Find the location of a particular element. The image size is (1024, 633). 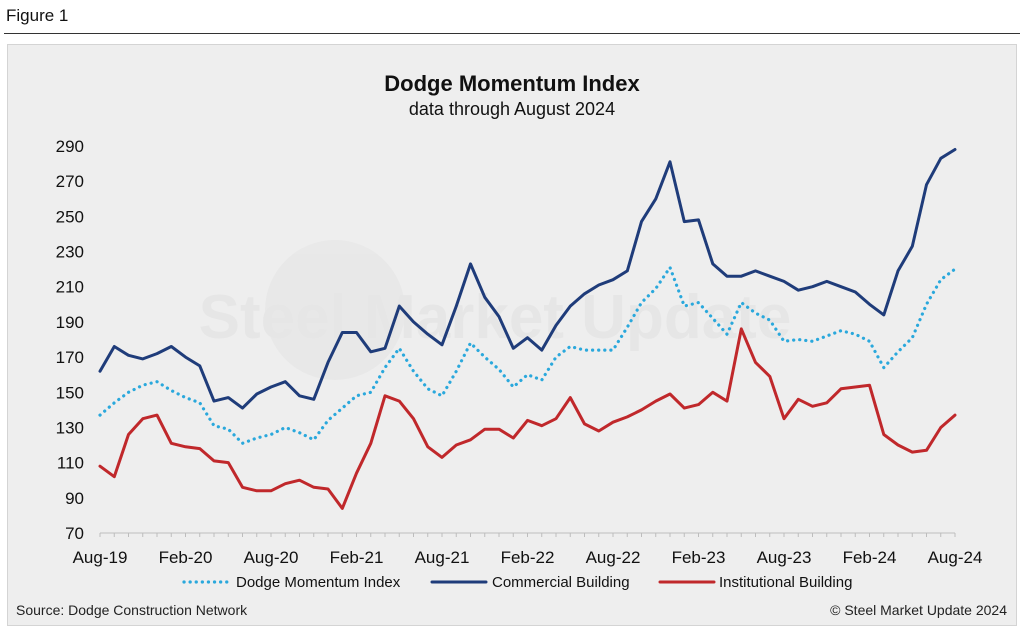

x-tick-label: Feb-22 is located at coordinates (528, 557).